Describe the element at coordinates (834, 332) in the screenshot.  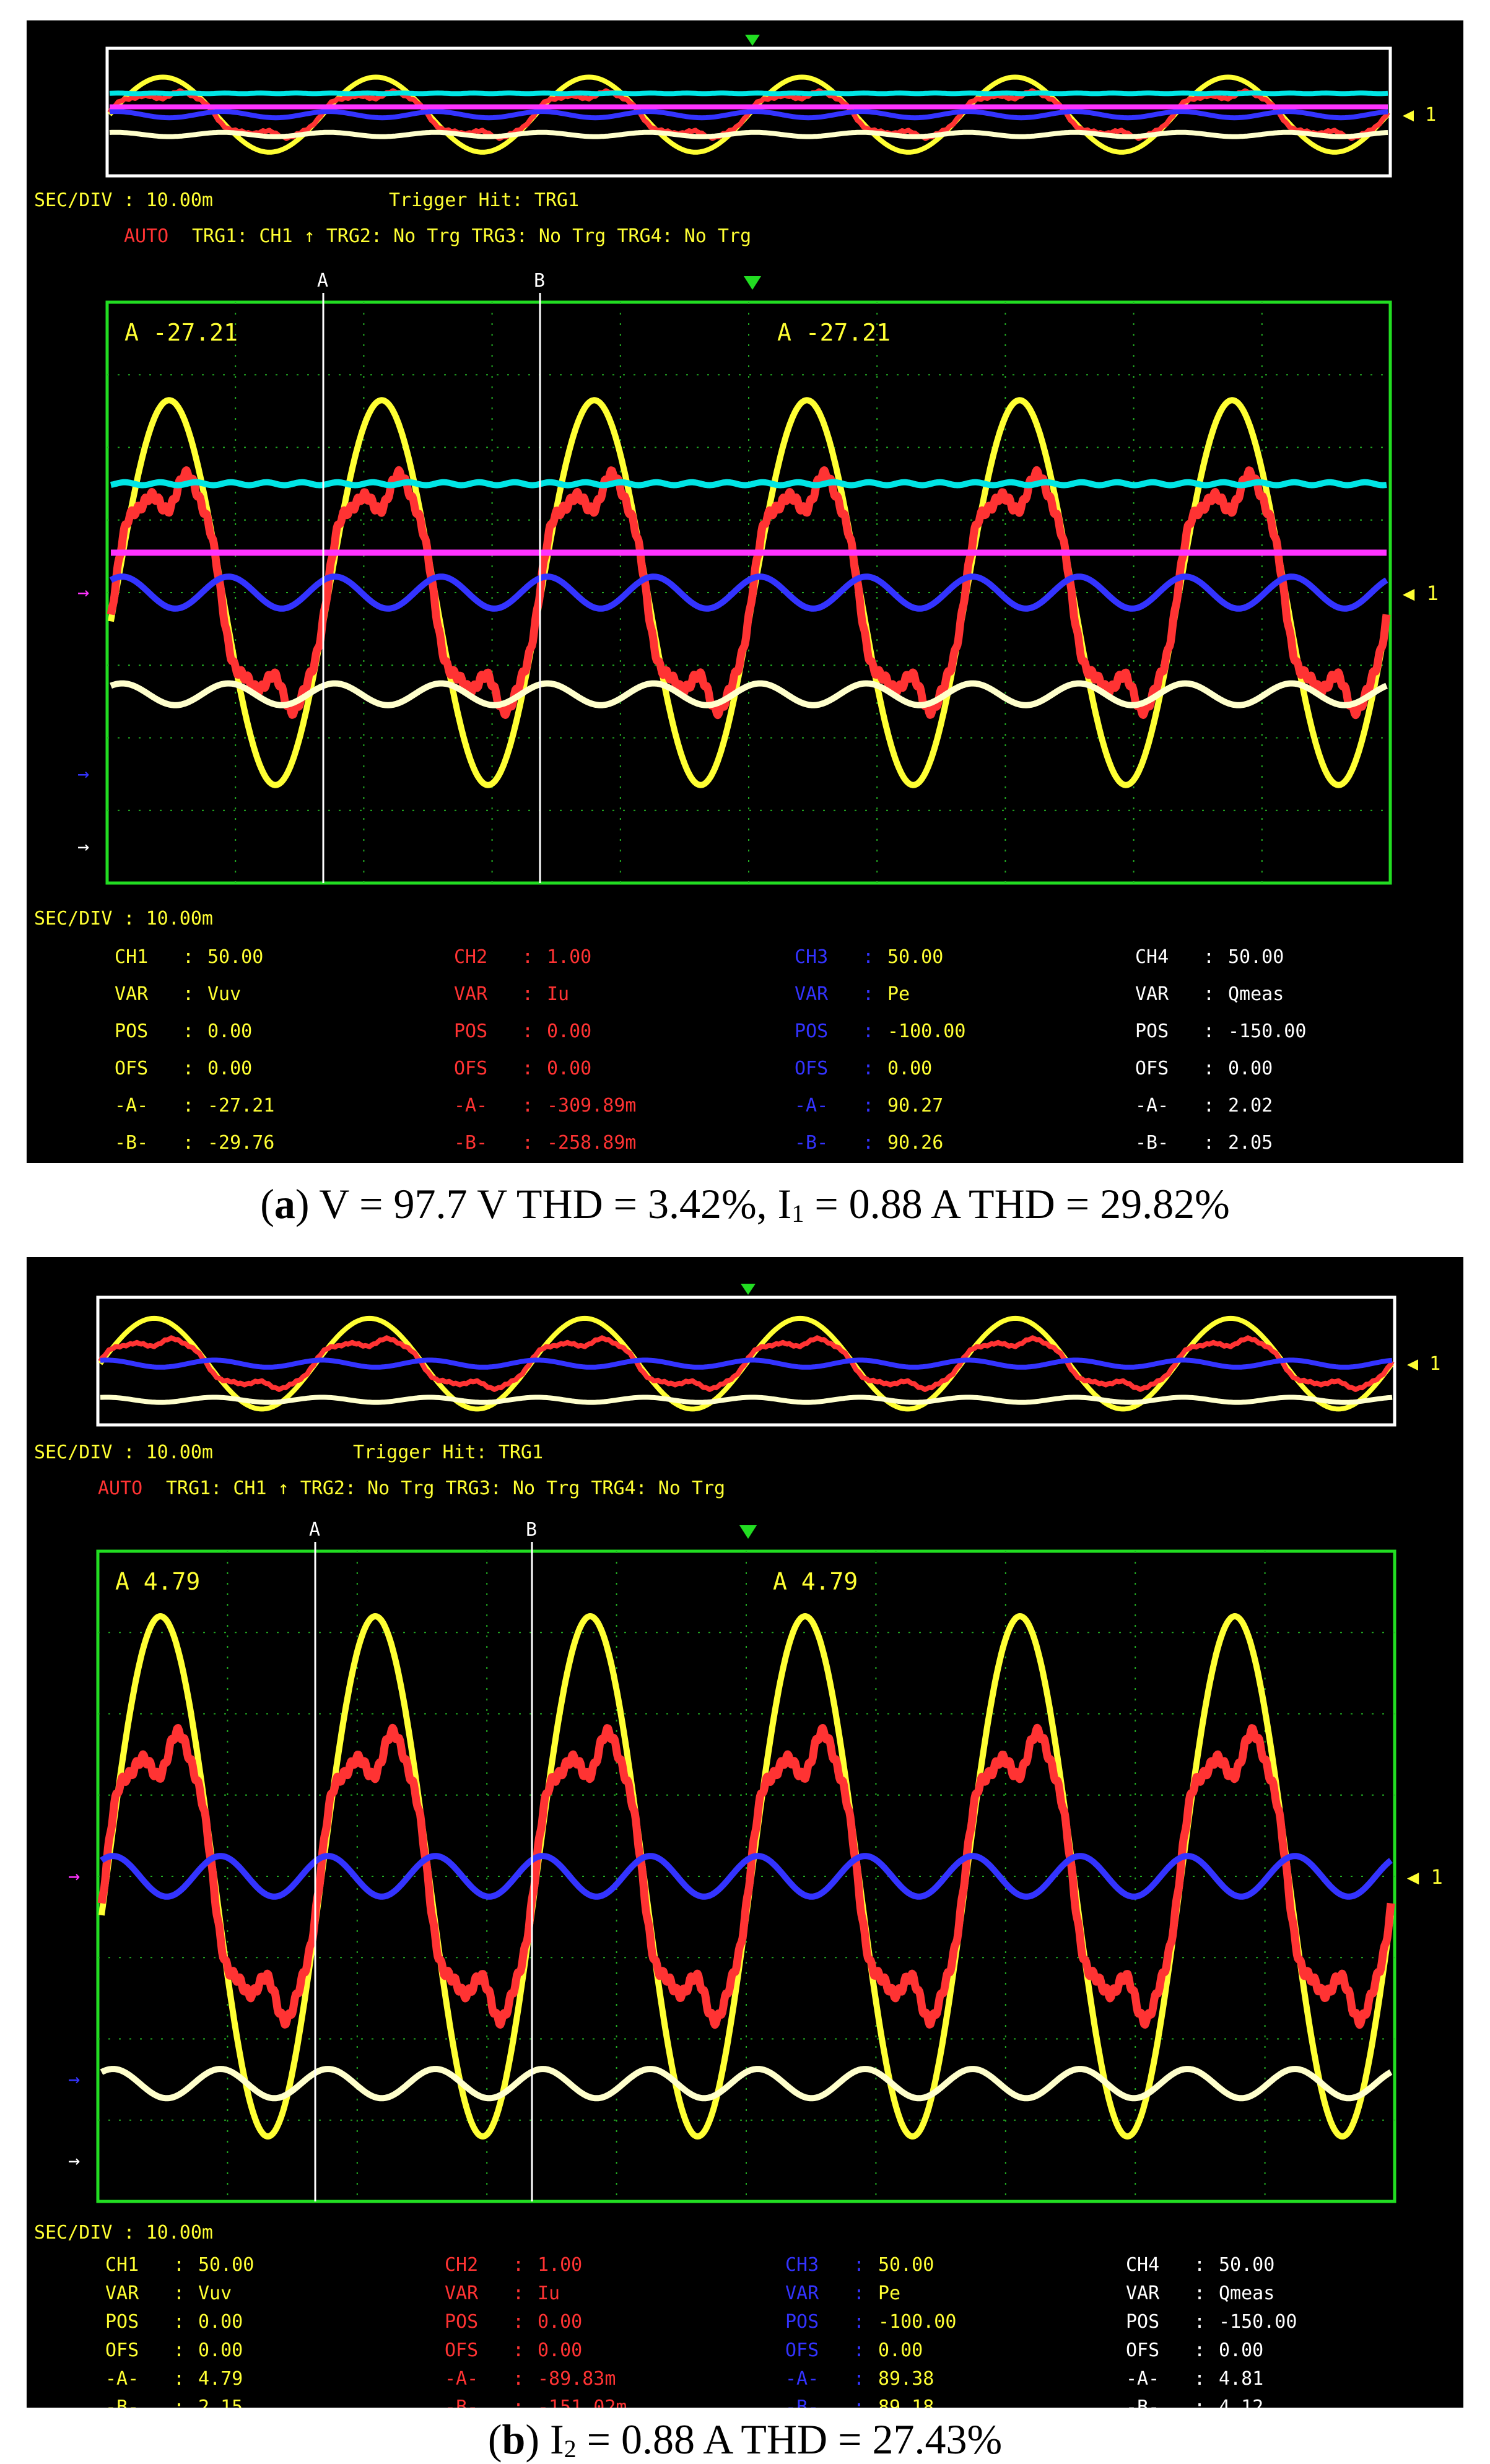
I see `cursor-readout-right: A -27.21` at that location.